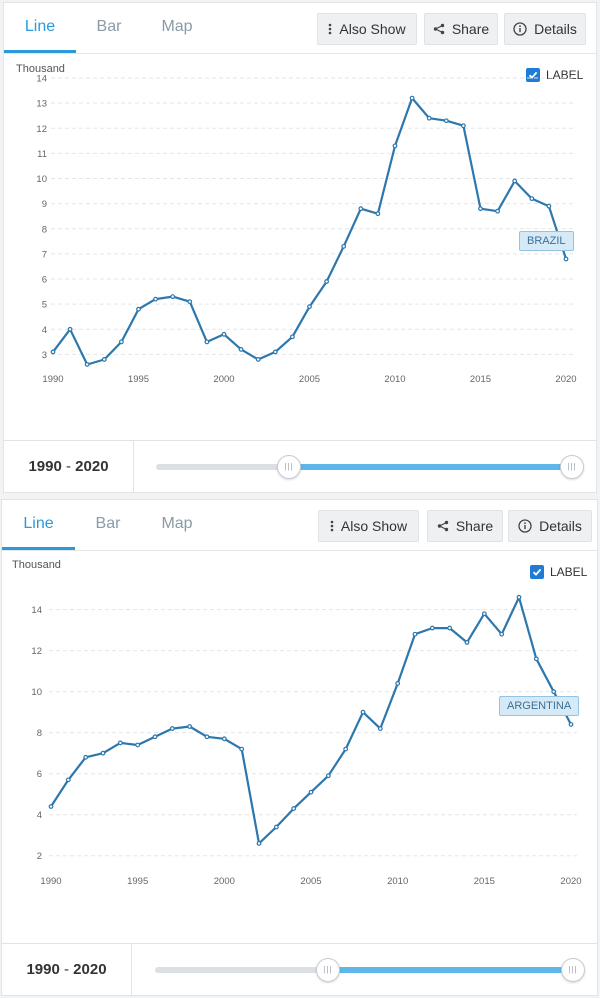  What do you see at coordinates (520, 29) in the screenshot?
I see `info-icon` at bounding box center [520, 29].